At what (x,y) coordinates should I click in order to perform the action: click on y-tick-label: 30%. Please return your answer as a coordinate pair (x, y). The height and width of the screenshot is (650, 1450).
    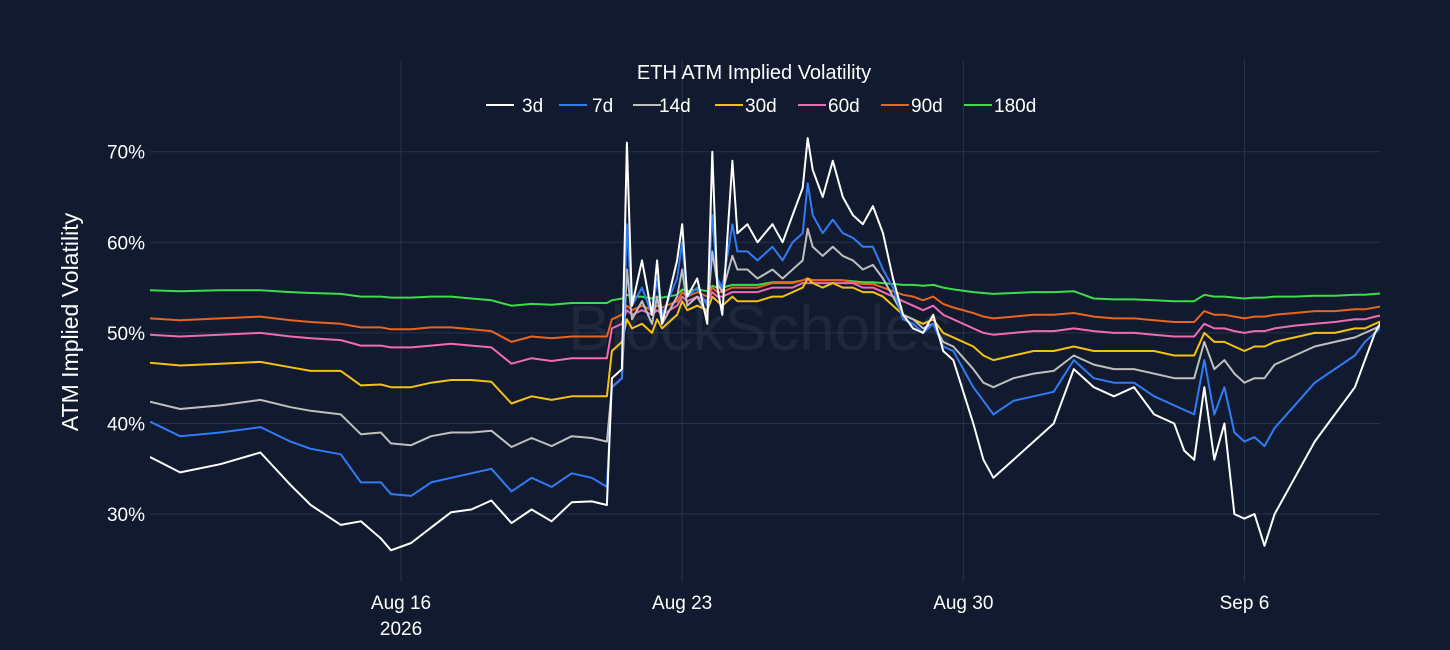
    Looking at the image, I should click on (126, 515).